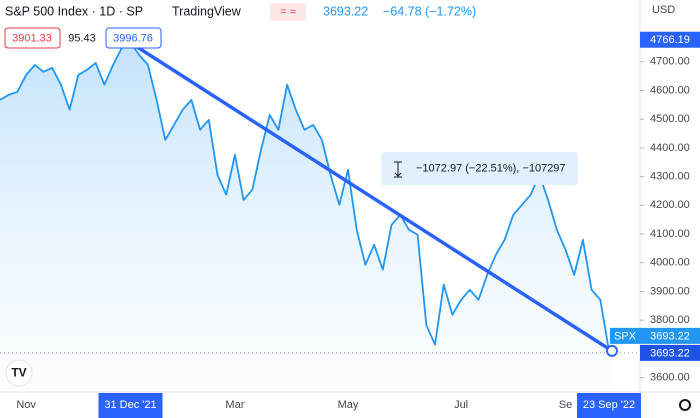  What do you see at coordinates (74, 11) in the screenshot?
I see `title: S&P 500 Index · 1D · SP` at bounding box center [74, 11].